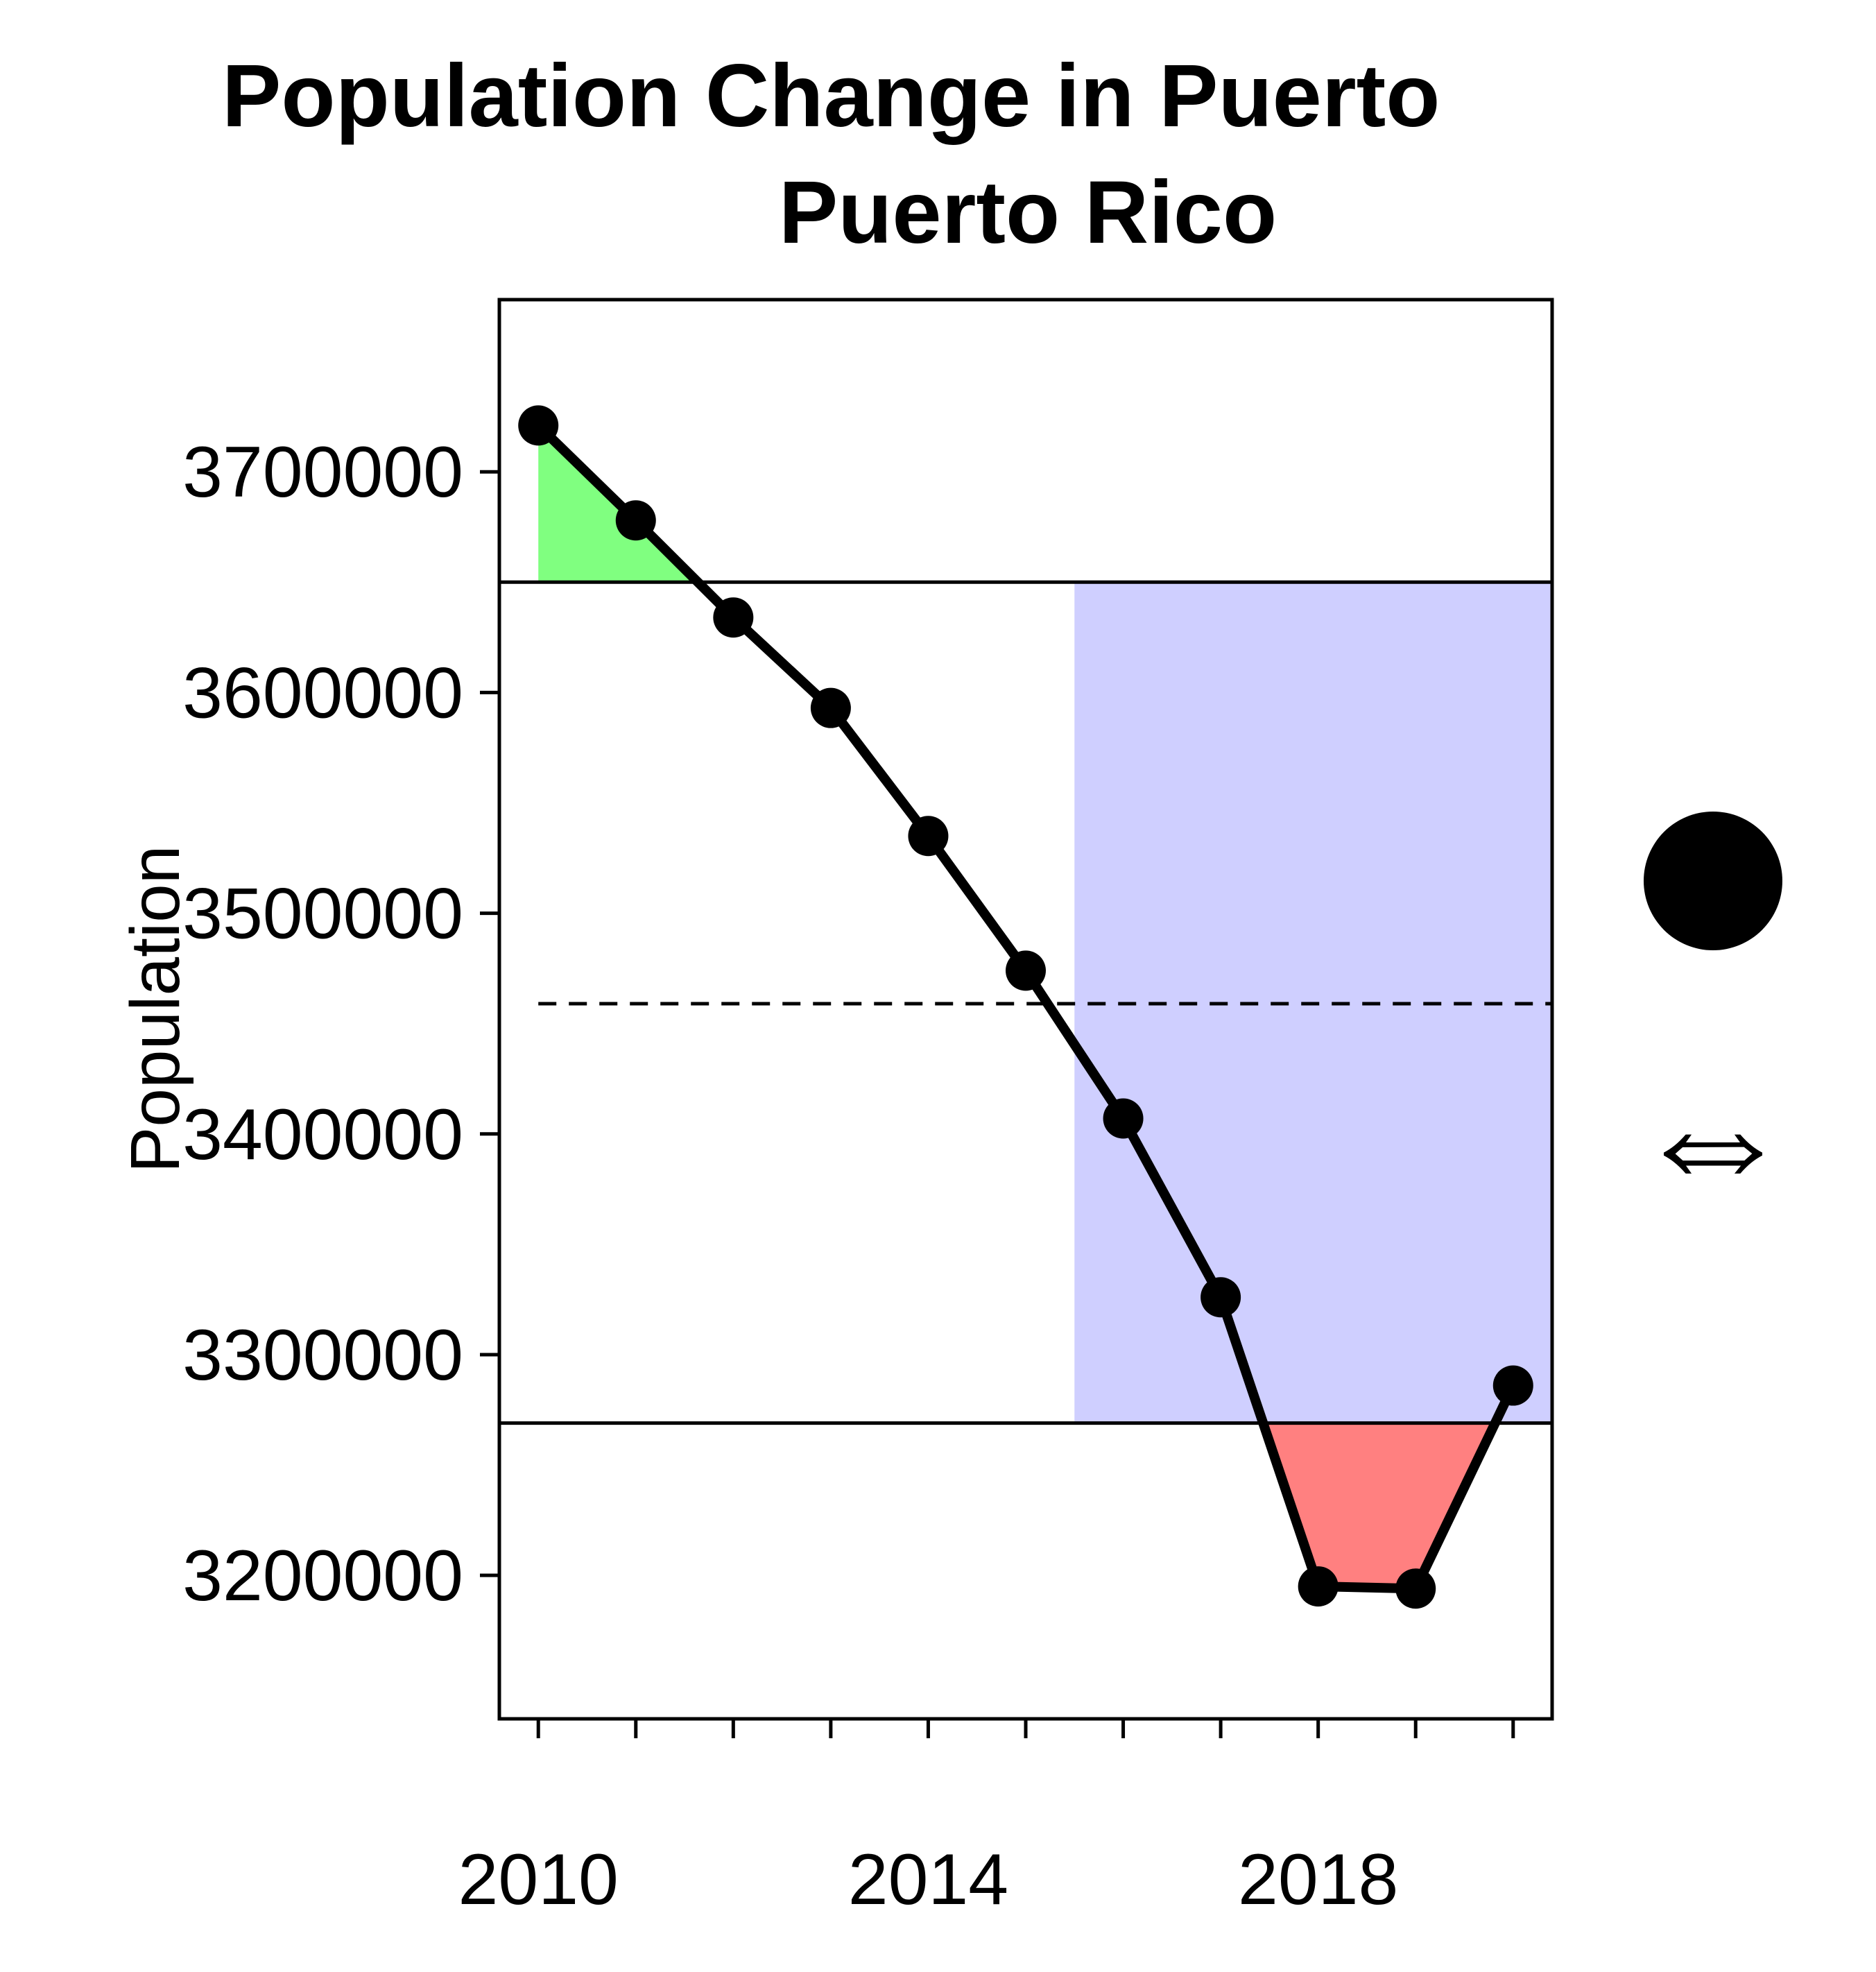 This screenshot has width=1876, height=1972. What do you see at coordinates (1713, 881) in the screenshot?
I see `filled-circle-icon` at bounding box center [1713, 881].